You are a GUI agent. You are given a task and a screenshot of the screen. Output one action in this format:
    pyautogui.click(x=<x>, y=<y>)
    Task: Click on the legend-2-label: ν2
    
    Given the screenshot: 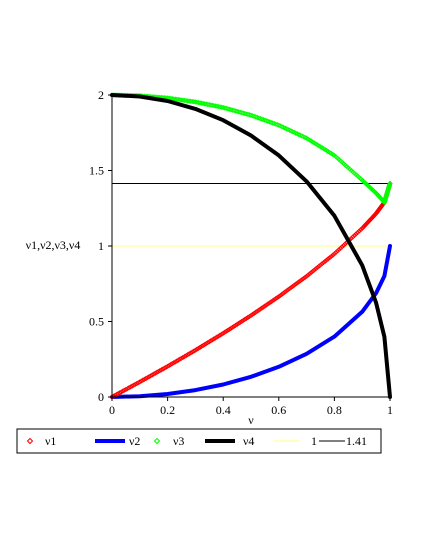 What is the action you would take?
    pyautogui.click(x=134, y=441)
    